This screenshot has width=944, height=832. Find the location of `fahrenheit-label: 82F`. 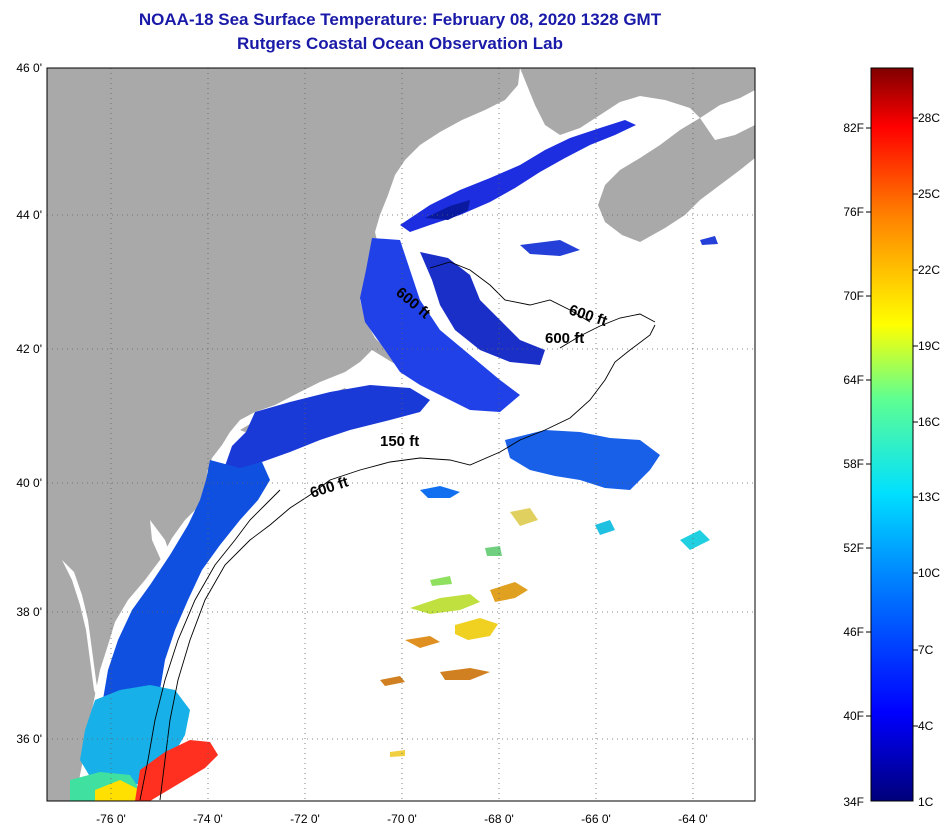

fahrenheit-label: 82F is located at coordinates (853, 128).